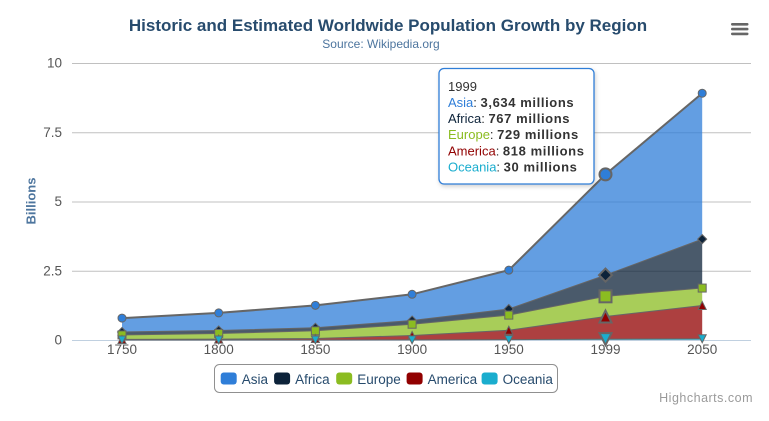 This screenshot has width=769, height=421. What do you see at coordinates (31, 201) in the screenshot?
I see `svg-text: Billions` at bounding box center [31, 201].